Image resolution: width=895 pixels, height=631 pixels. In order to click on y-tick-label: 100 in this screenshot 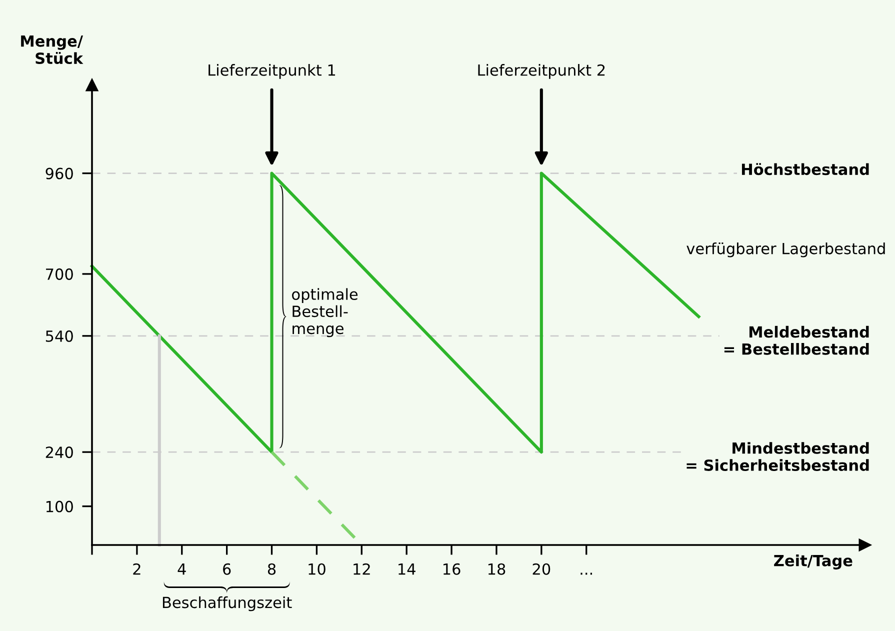, I will do `click(59, 506)`.